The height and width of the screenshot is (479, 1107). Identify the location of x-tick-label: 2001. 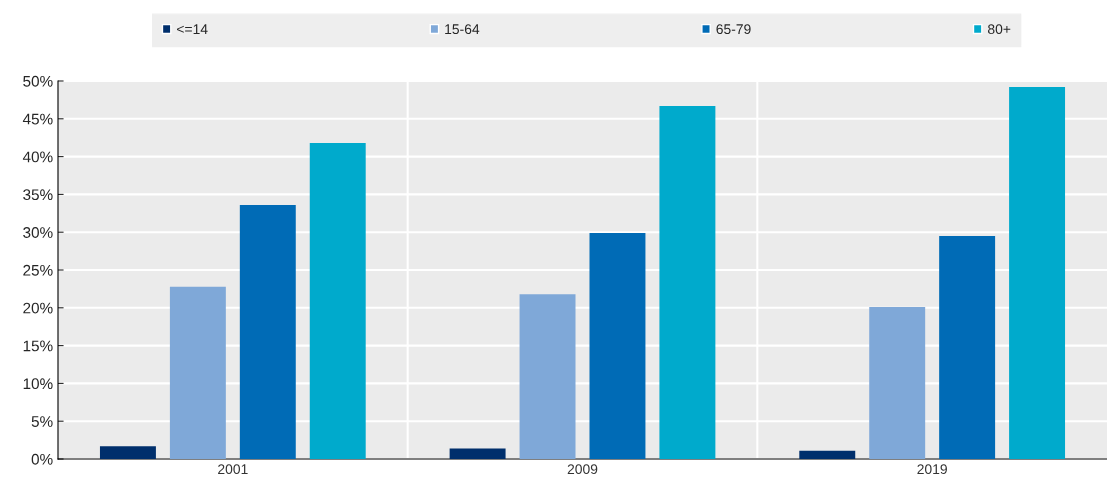
(233, 469).